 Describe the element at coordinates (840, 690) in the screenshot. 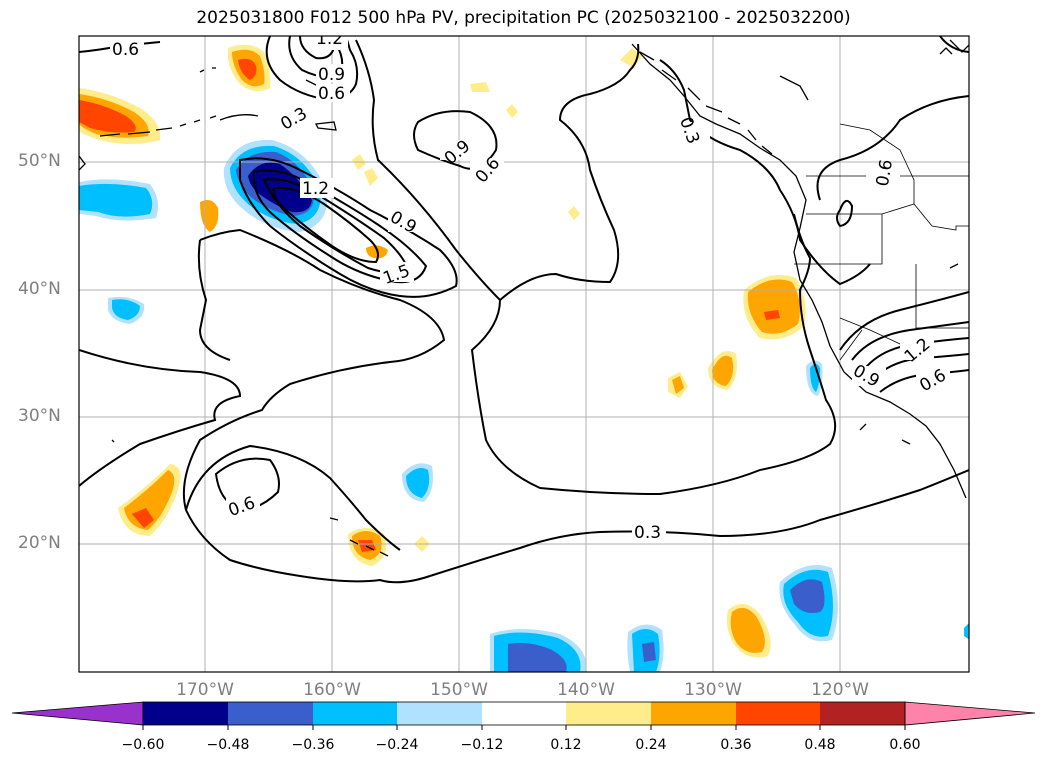

I see `lon-label-120w: 120°W` at that location.